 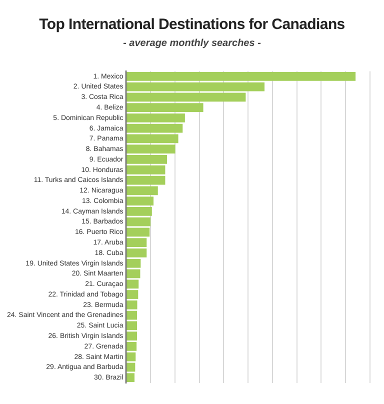 What do you see at coordinates (192, 24) in the screenshot?
I see `chart-title: Top International Destinations for Canadians` at bounding box center [192, 24].